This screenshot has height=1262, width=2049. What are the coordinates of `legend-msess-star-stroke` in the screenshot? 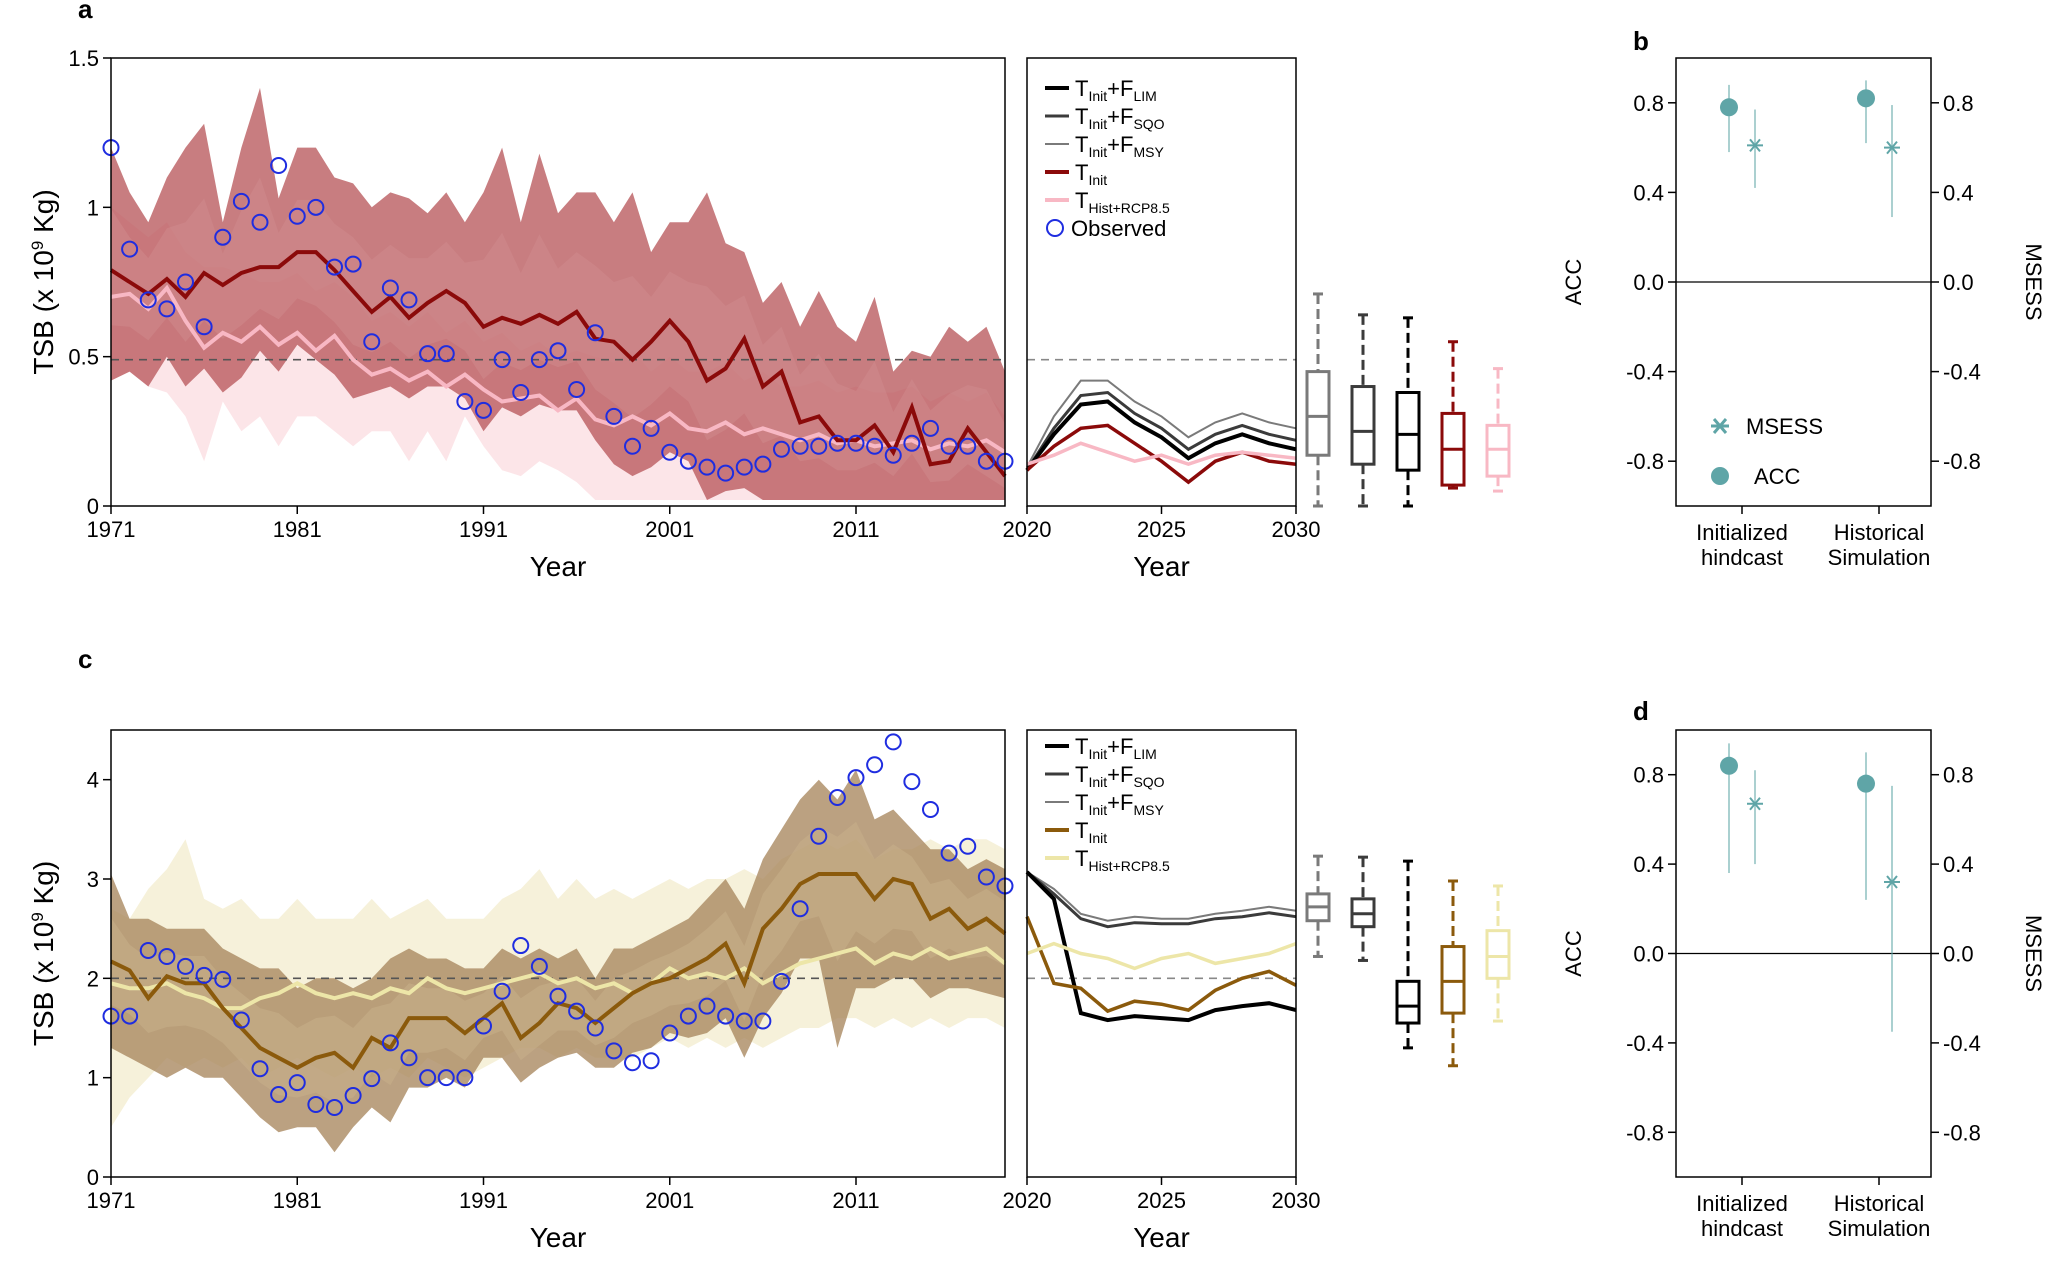 It's located at (1720, 426).